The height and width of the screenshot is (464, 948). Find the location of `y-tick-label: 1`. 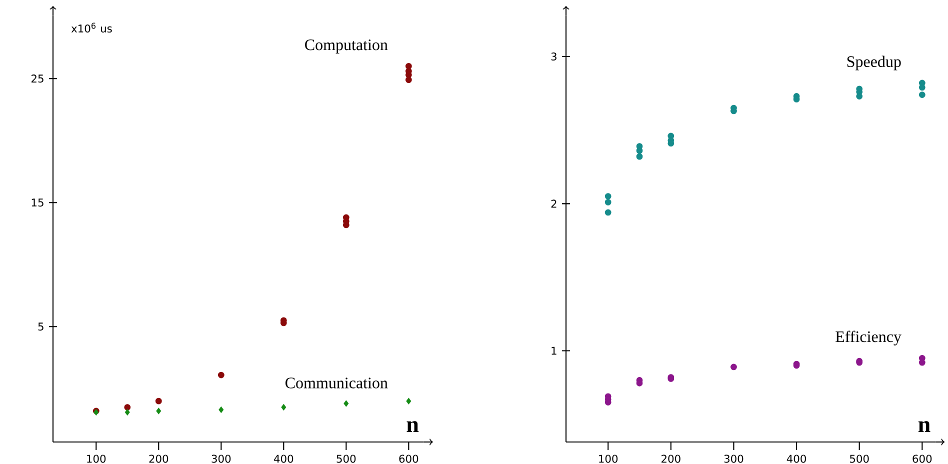

y-tick-label: 1 is located at coordinates (554, 350).